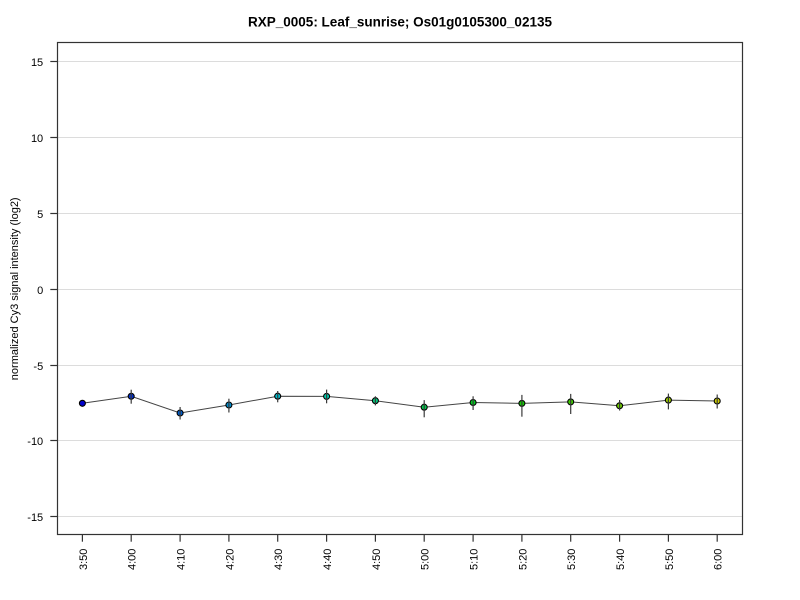 The height and width of the screenshot is (600, 800). What do you see at coordinates (15, 288) in the screenshot?
I see `svg-text:normalized Cy3 signal intensit: normalized Cy3 signal intensity (log2)` at bounding box center [15, 288].